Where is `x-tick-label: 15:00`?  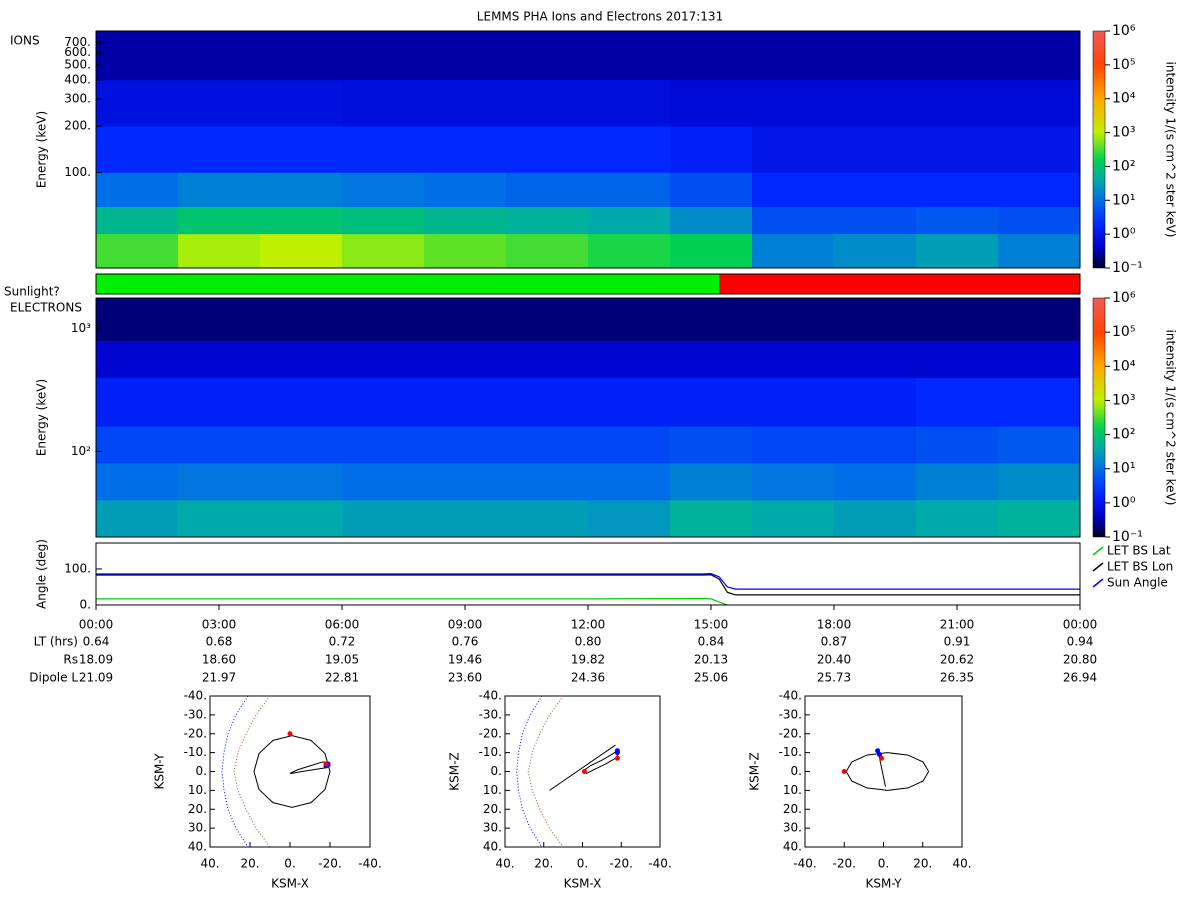 x-tick-label: 15:00 is located at coordinates (711, 625).